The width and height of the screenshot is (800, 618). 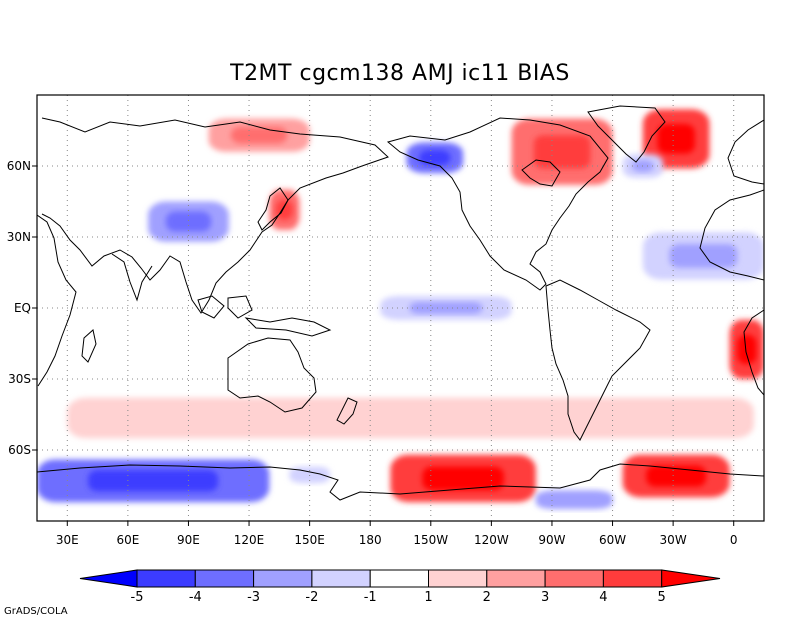 I want to click on coastline-madagascar, so click(x=89, y=346).